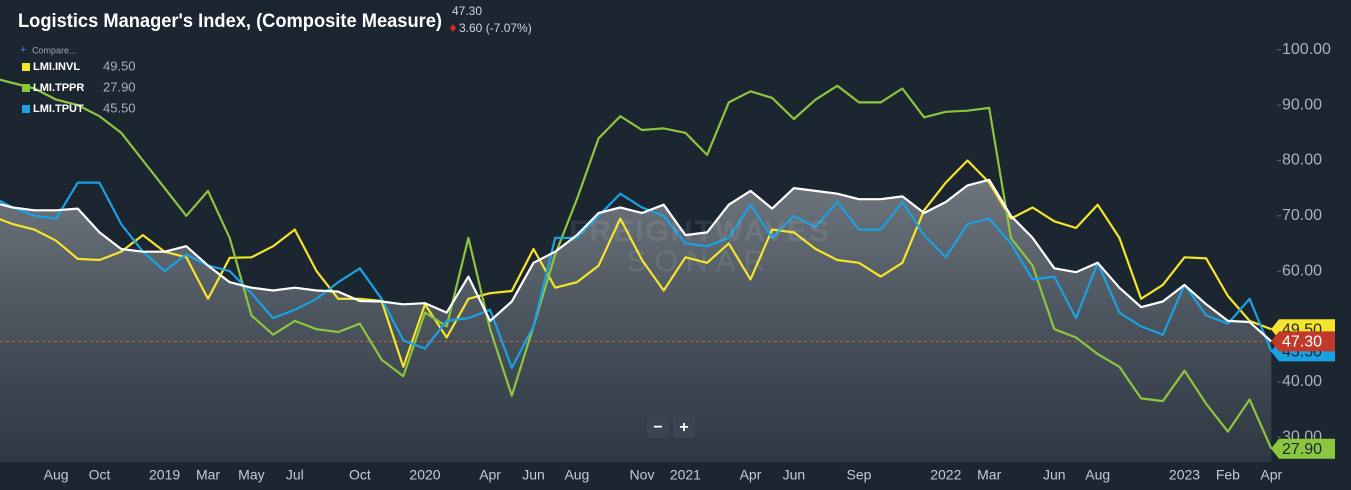  Describe the element at coordinates (1228, 475) in the screenshot. I see `x-tick-label: Feb` at that location.